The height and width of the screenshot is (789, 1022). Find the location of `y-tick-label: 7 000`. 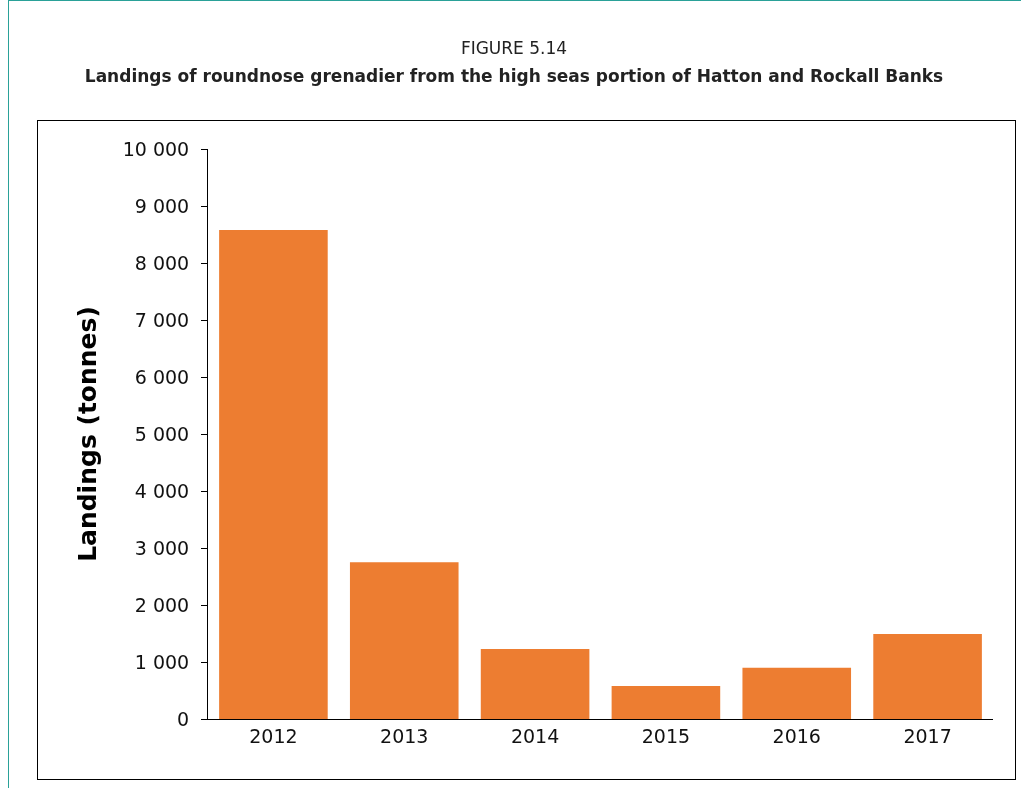

y-tick-label: 7 000 is located at coordinates (162, 319).